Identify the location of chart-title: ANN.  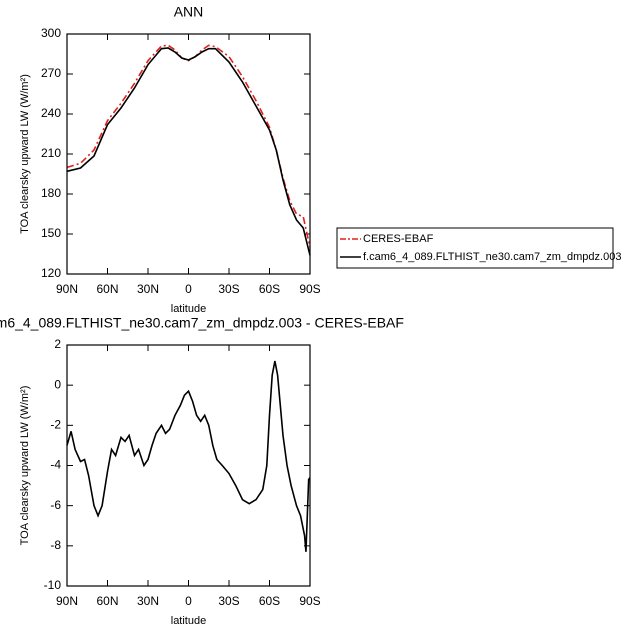
(189, 12).